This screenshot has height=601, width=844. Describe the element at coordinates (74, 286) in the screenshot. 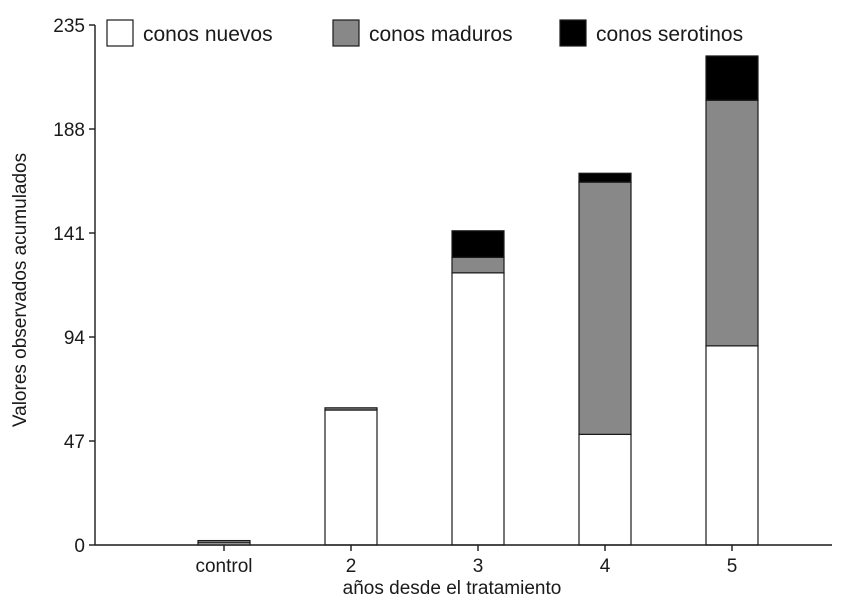

I see `y-axis: 0 47 94 141 188 235` at that location.